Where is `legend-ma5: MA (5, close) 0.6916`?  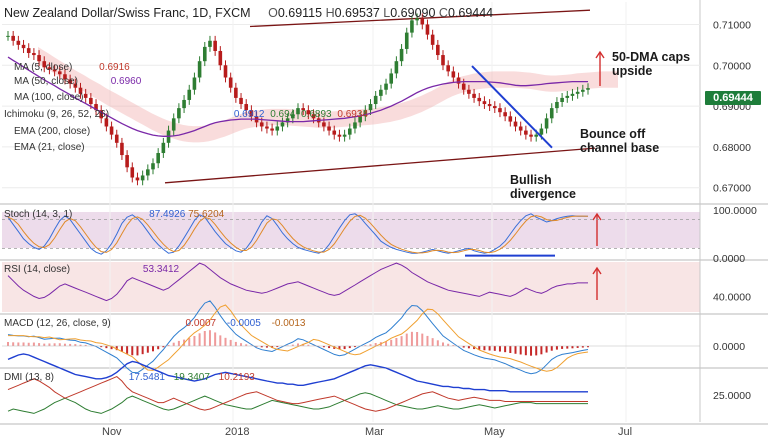 legend-ma5: MA (5, close) 0.6916 is located at coordinates (72, 67).